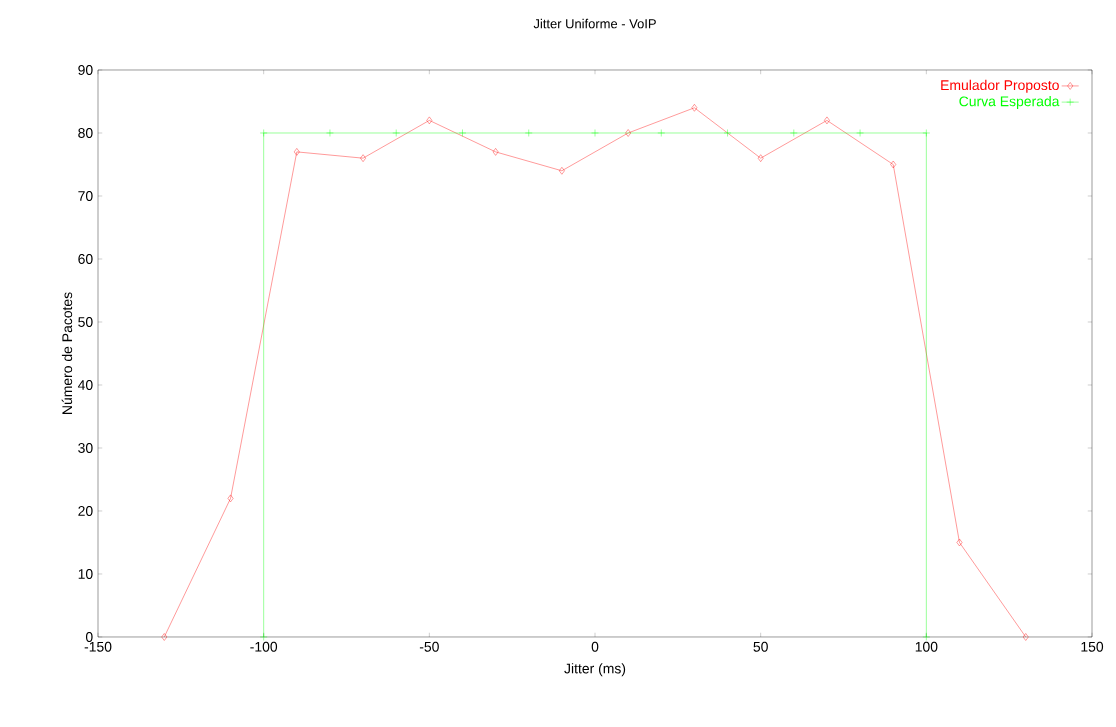 This screenshot has height=727, width=1116. I want to click on x-tick-label: 0, so click(595, 646).